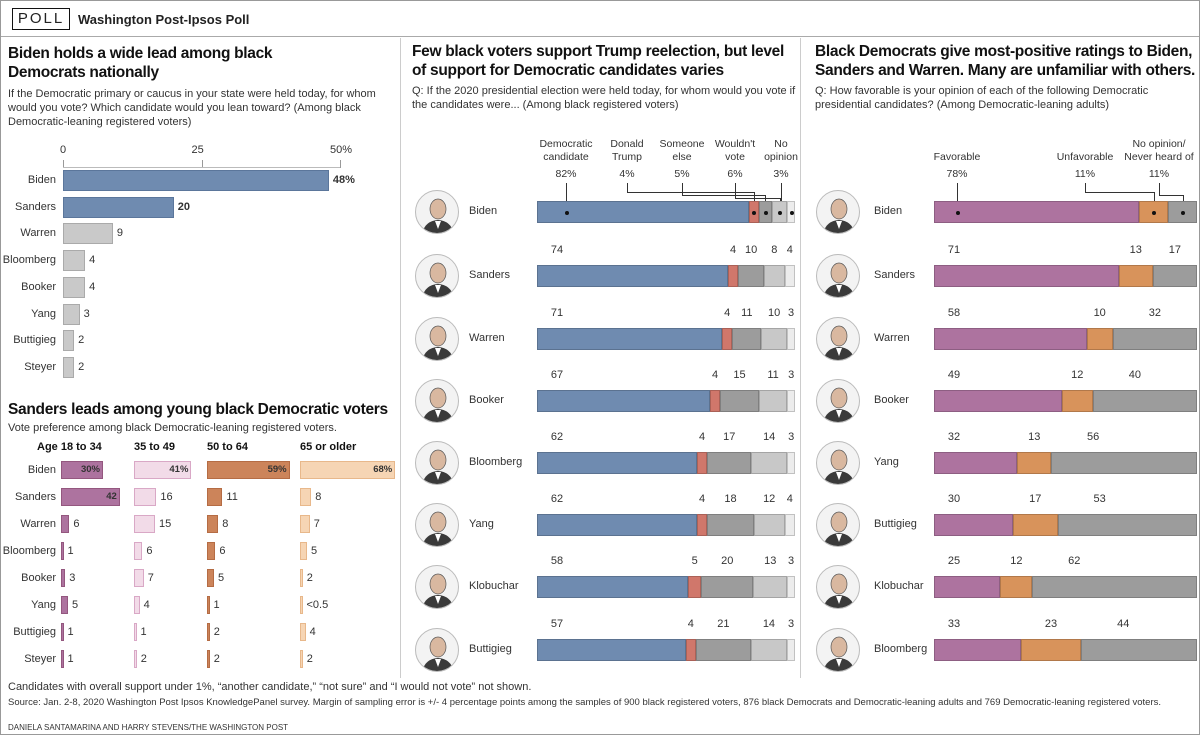  I want to click on data-label: 12, so click(769, 499).